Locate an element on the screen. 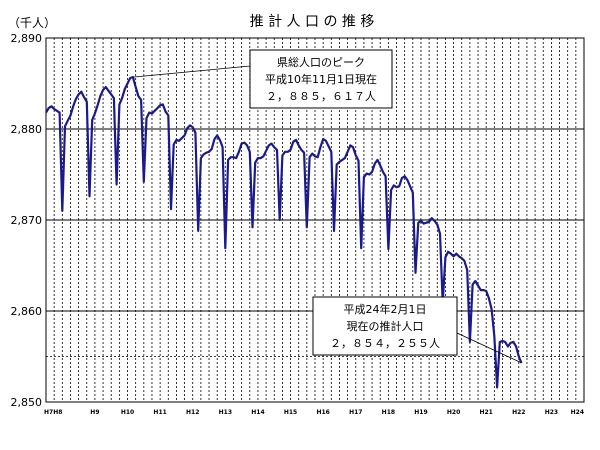 Image resolution: width=600 pixels, height=450 pixels. annotation-text: ２，８８５，６１７人 is located at coordinates (321, 96).